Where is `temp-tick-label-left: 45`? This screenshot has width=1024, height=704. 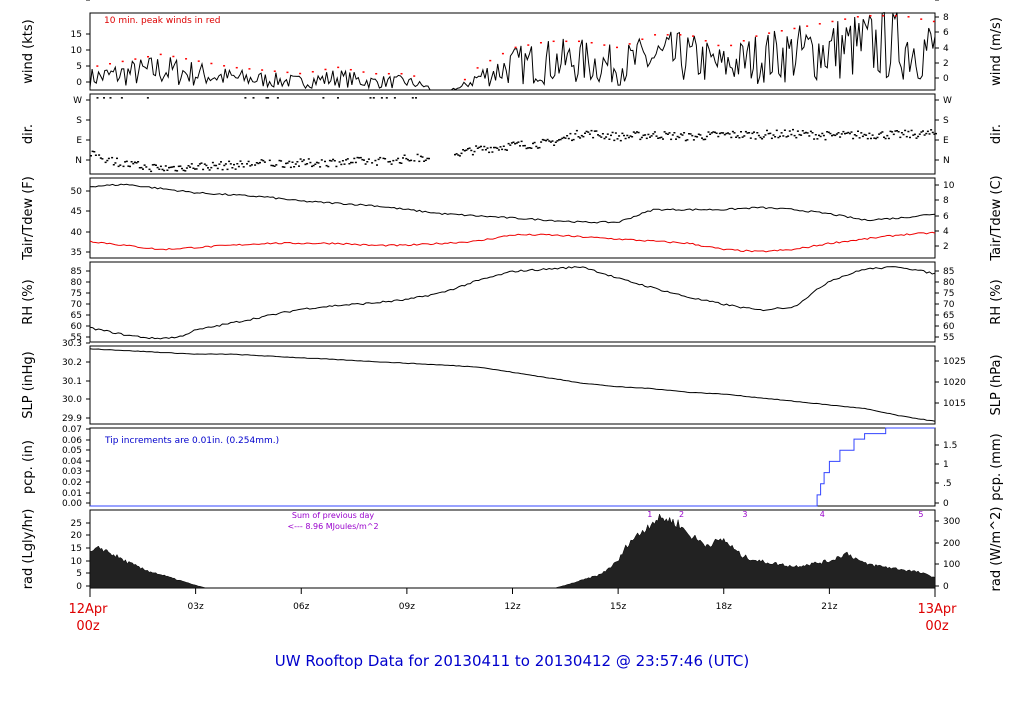
temp-tick-label-left: 45 is located at coordinates (76, 212).